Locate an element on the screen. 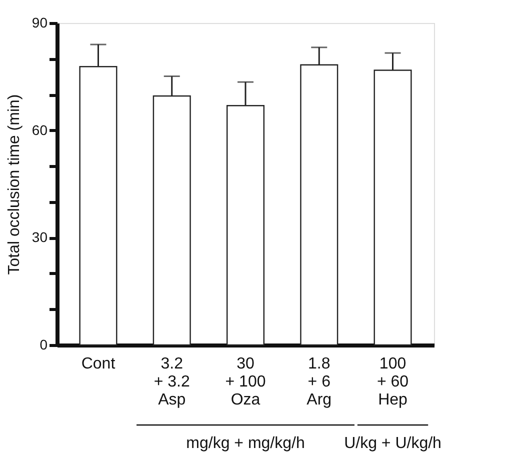 This screenshot has width=506, height=461. x-tick-label: 100 + 60 Hep is located at coordinates (392, 382).